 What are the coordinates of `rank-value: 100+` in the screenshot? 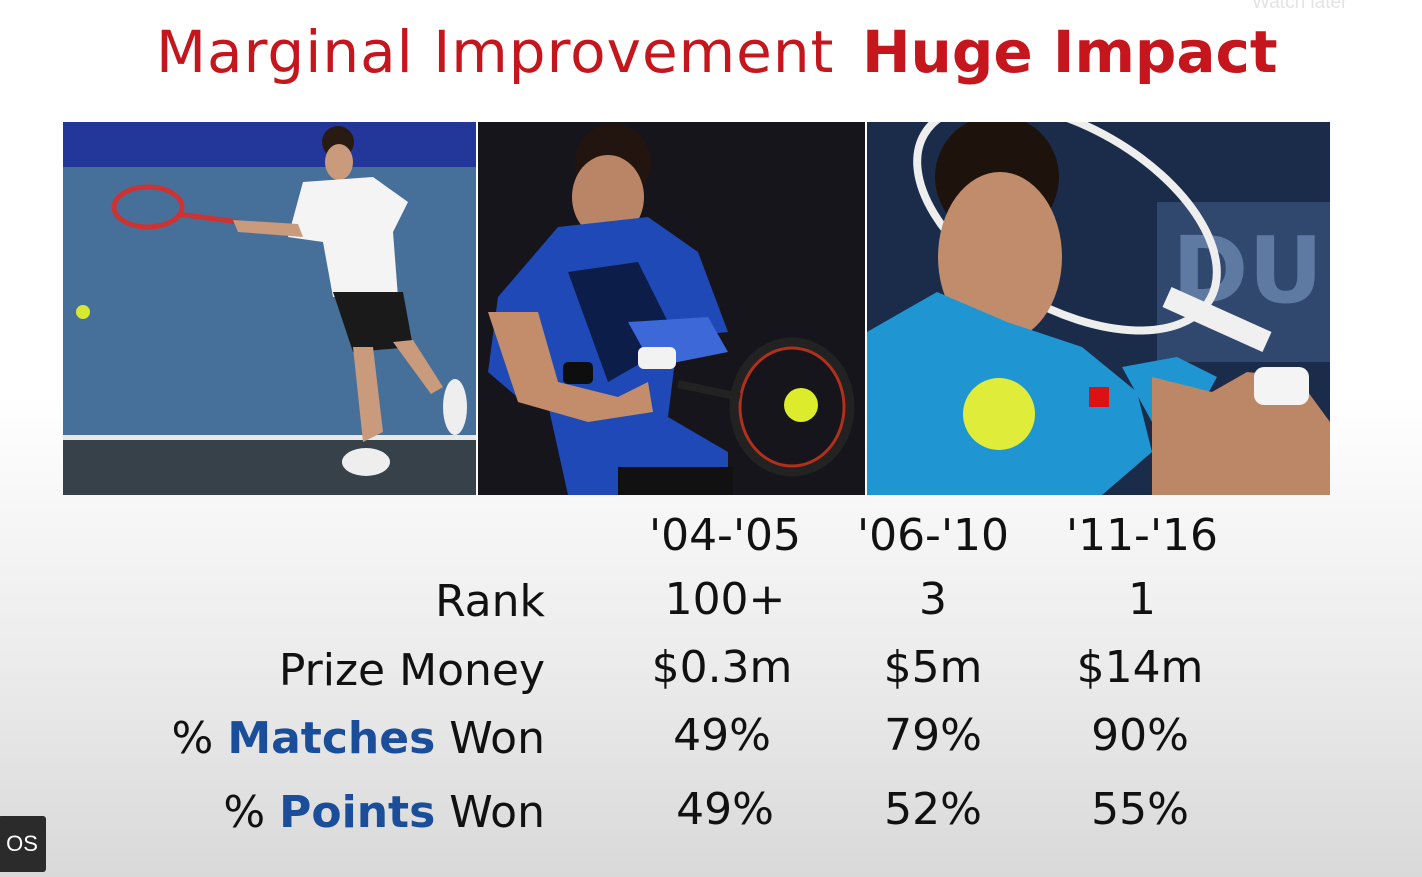 It's located at (725, 599).